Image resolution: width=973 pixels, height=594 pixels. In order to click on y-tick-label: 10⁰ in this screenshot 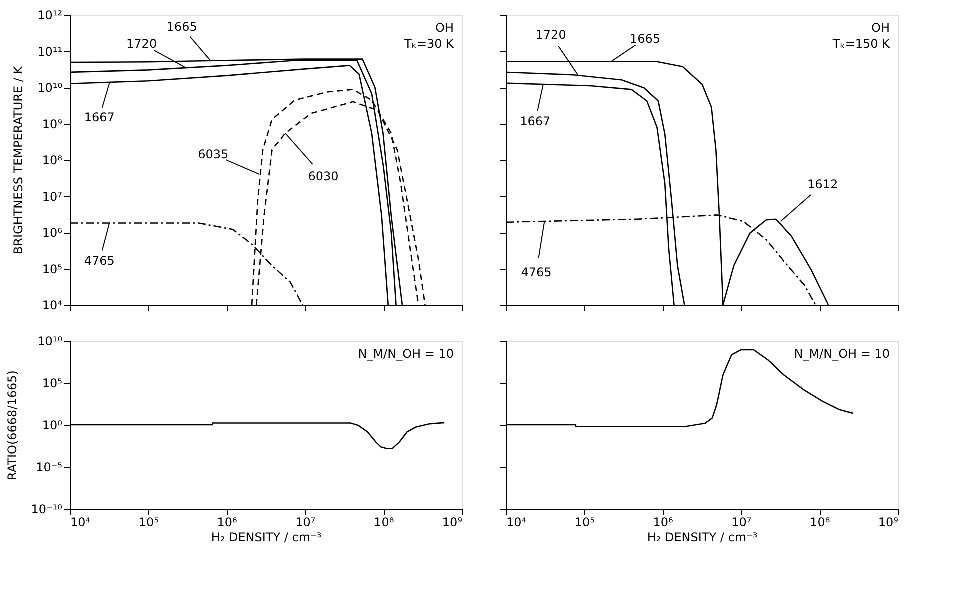, I will do `click(52, 425)`.